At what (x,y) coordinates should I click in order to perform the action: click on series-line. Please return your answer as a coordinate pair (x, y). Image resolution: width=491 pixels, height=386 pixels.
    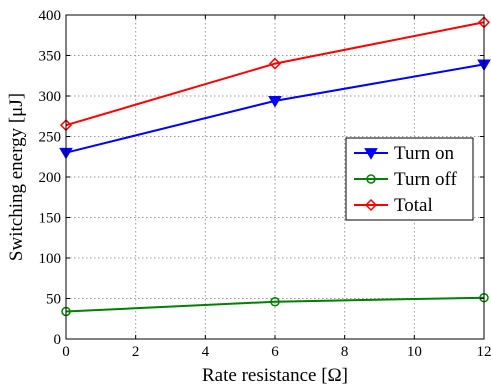
    Looking at the image, I should click on (275, 304).